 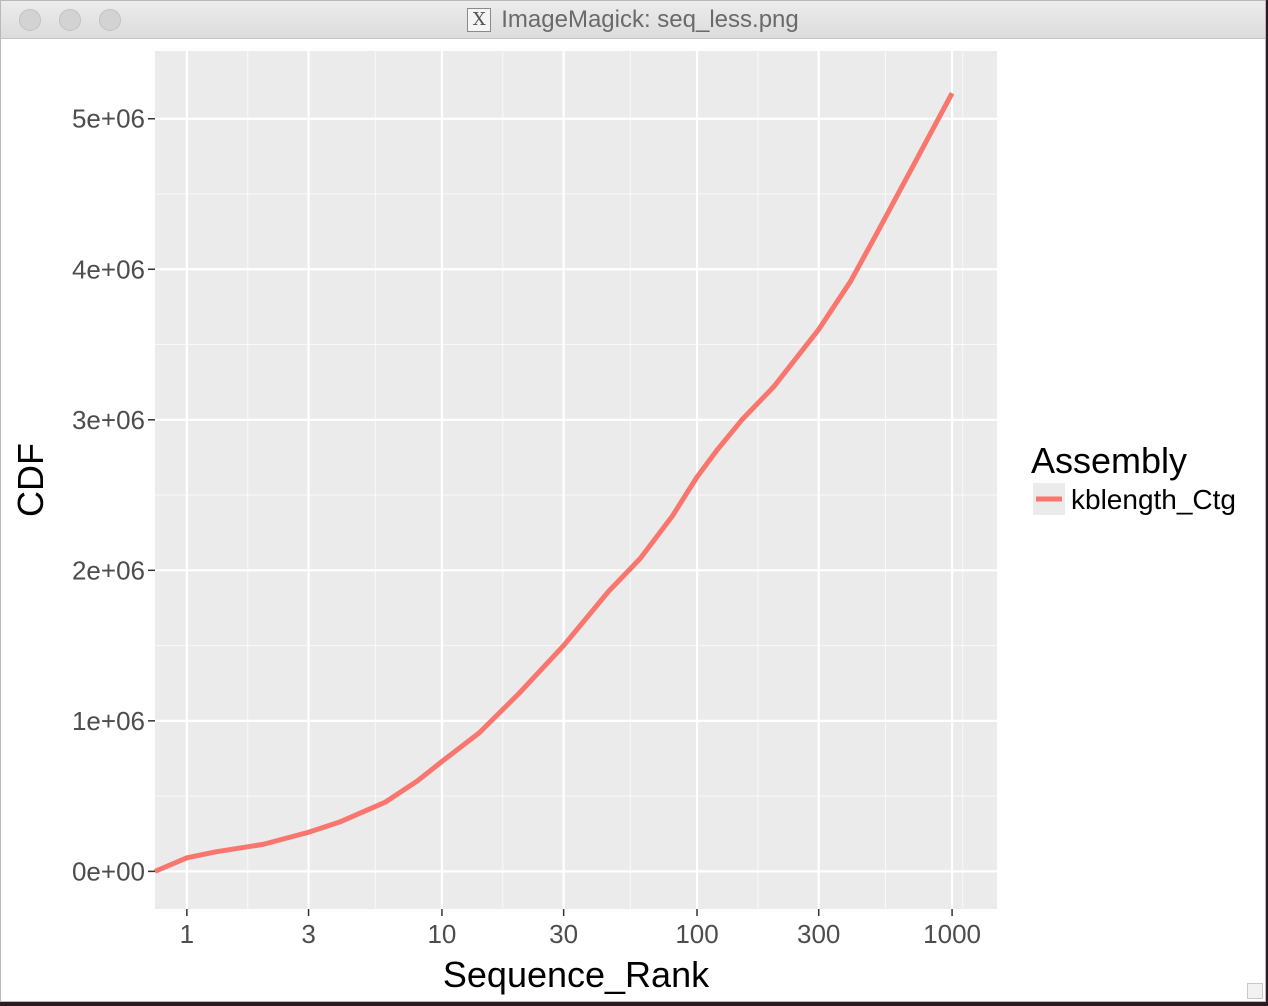 What do you see at coordinates (108, 570) in the screenshot?
I see `y-tick-label: 2e+06` at bounding box center [108, 570].